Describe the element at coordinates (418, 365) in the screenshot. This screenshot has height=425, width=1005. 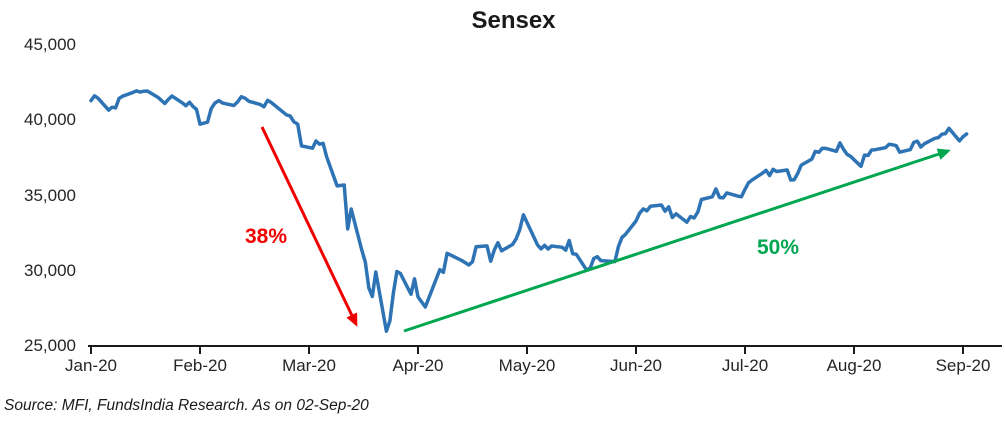
I see `x-tick-label: Apr-20` at that location.